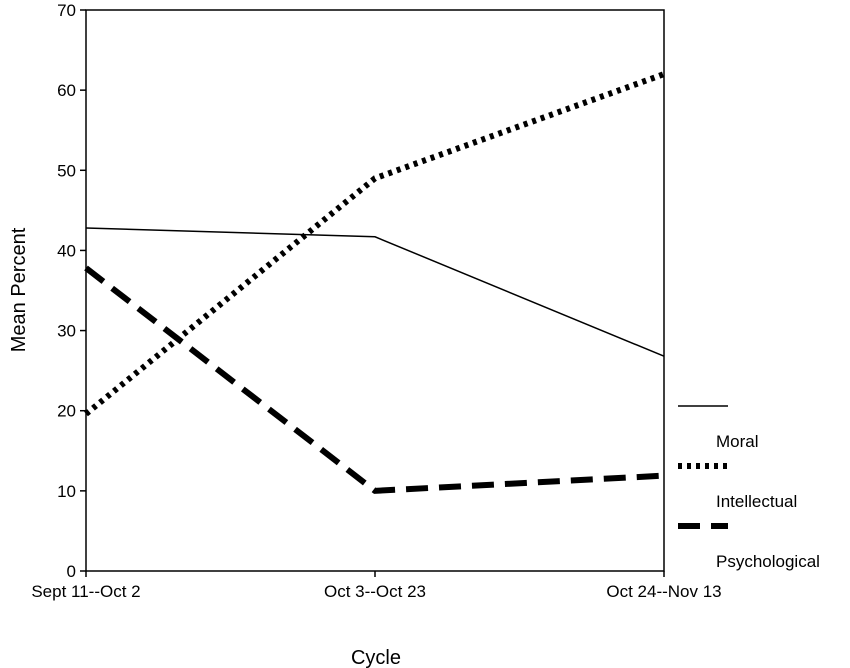 The width and height of the screenshot is (850, 668). Describe the element at coordinates (85, 591) in the screenshot. I see `x-tick-label: Sept 11--Oct 2` at that location.